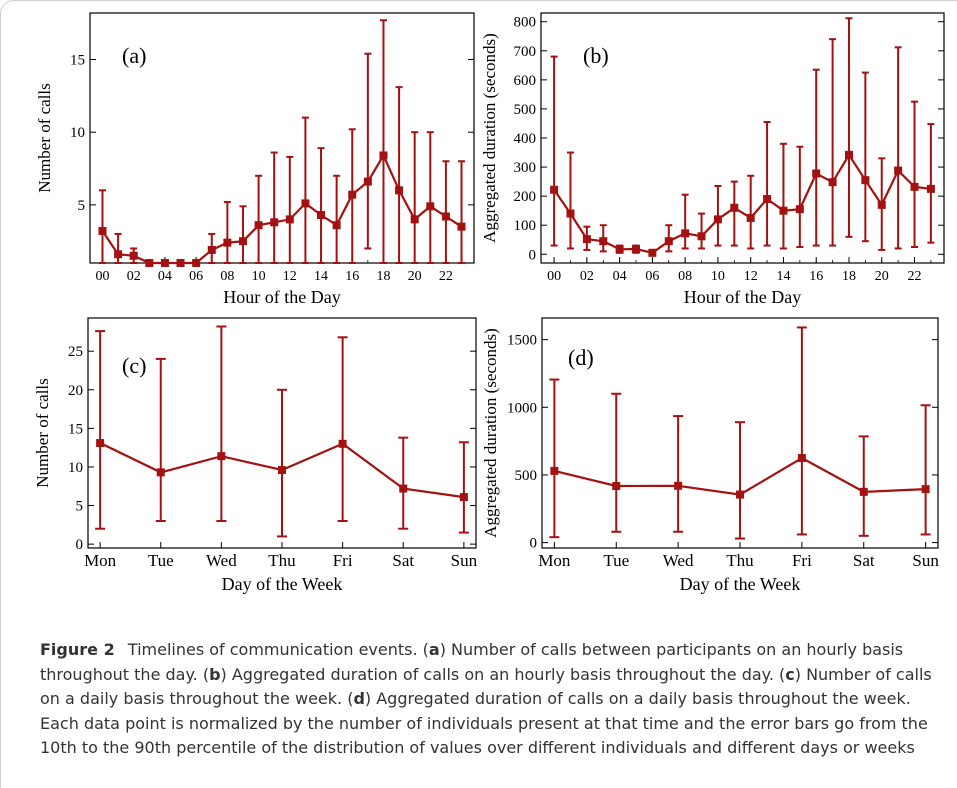 Image resolution: width=957 pixels, height=788 pixels. Describe the element at coordinates (321, 276) in the screenshot. I see `x-tick-label-a-14: 14` at that location.